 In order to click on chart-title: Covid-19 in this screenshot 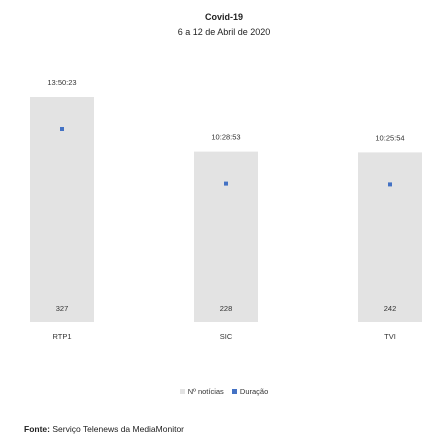, I will do `click(223, 17)`.